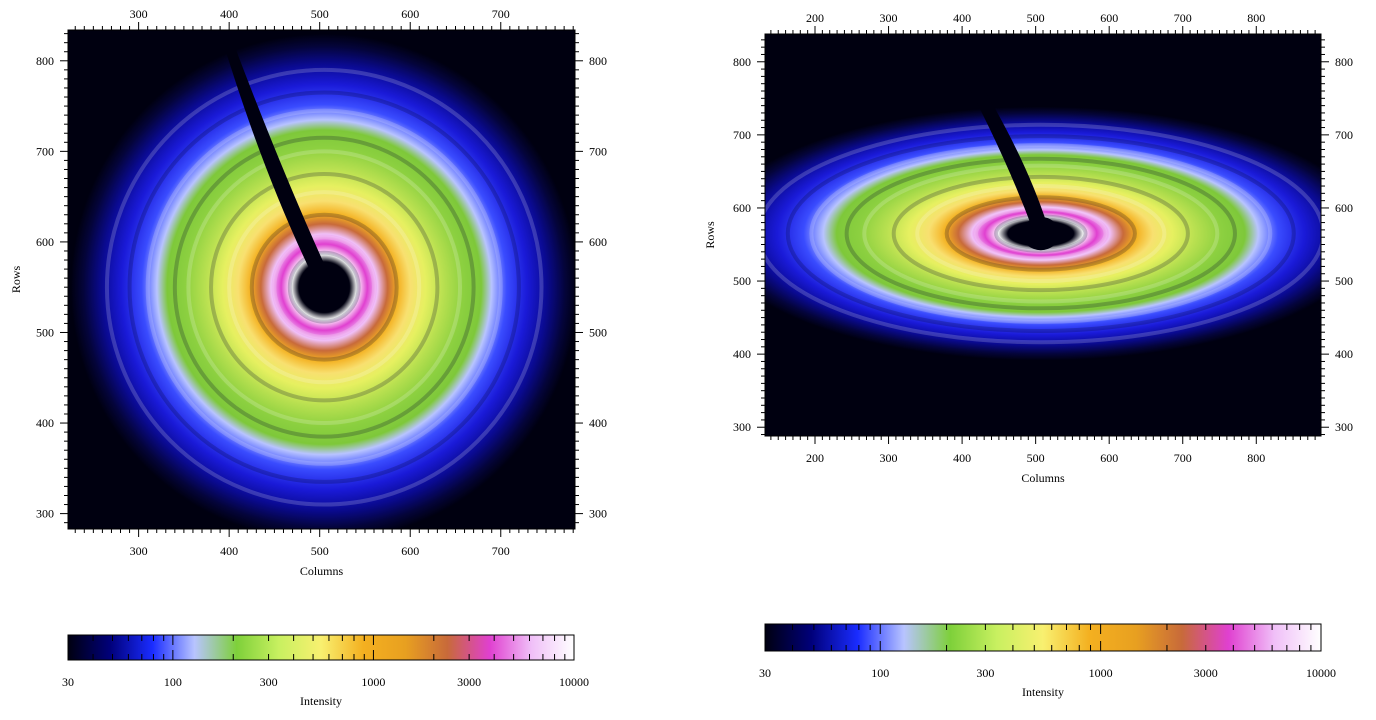 Image resolution: width=1376 pixels, height=720 pixels. I want to click on colorbar-1: 30 100 300 1000 3000 10000 Intensity, so click(325, 671).